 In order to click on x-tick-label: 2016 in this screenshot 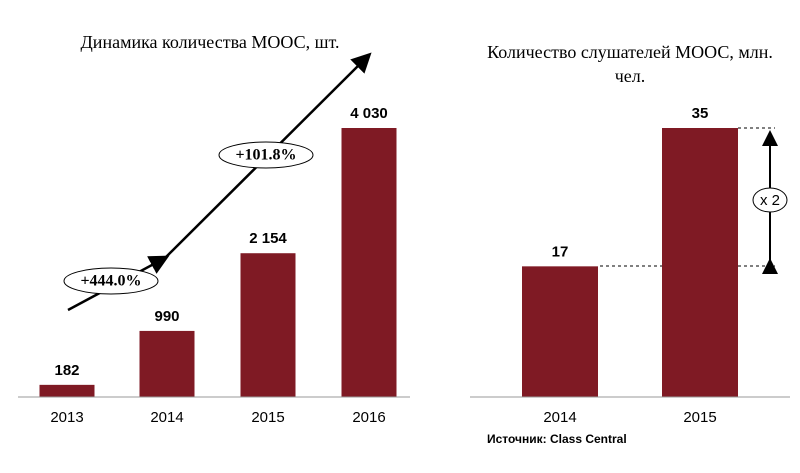, I will do `click(368, 417)`.